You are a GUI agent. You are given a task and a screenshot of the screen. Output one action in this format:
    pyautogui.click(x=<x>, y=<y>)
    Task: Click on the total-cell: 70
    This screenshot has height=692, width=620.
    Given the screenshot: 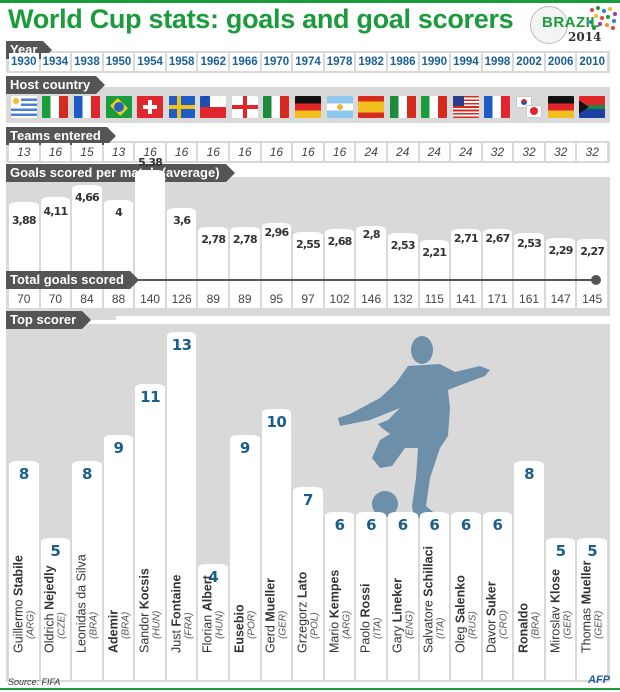 What is the action you would take?
    pyautogui.click(x=55, y=299)
    